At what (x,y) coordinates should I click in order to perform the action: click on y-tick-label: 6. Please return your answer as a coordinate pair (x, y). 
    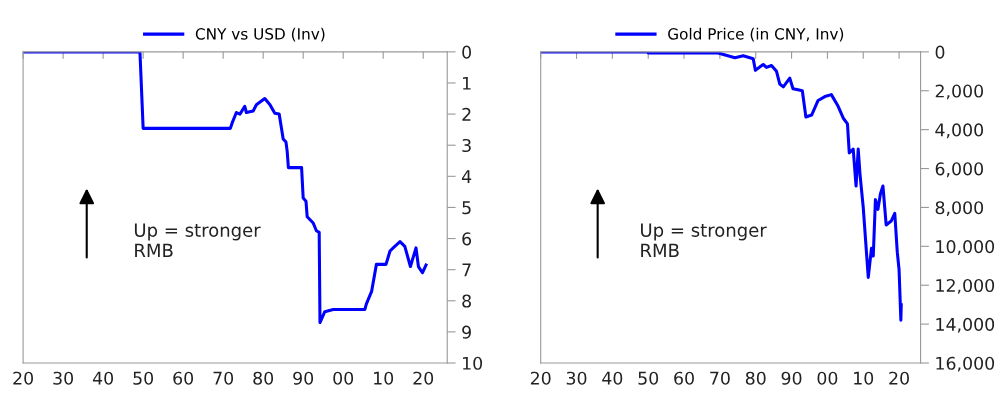
    Looking at the image, I should click on (467, 239).